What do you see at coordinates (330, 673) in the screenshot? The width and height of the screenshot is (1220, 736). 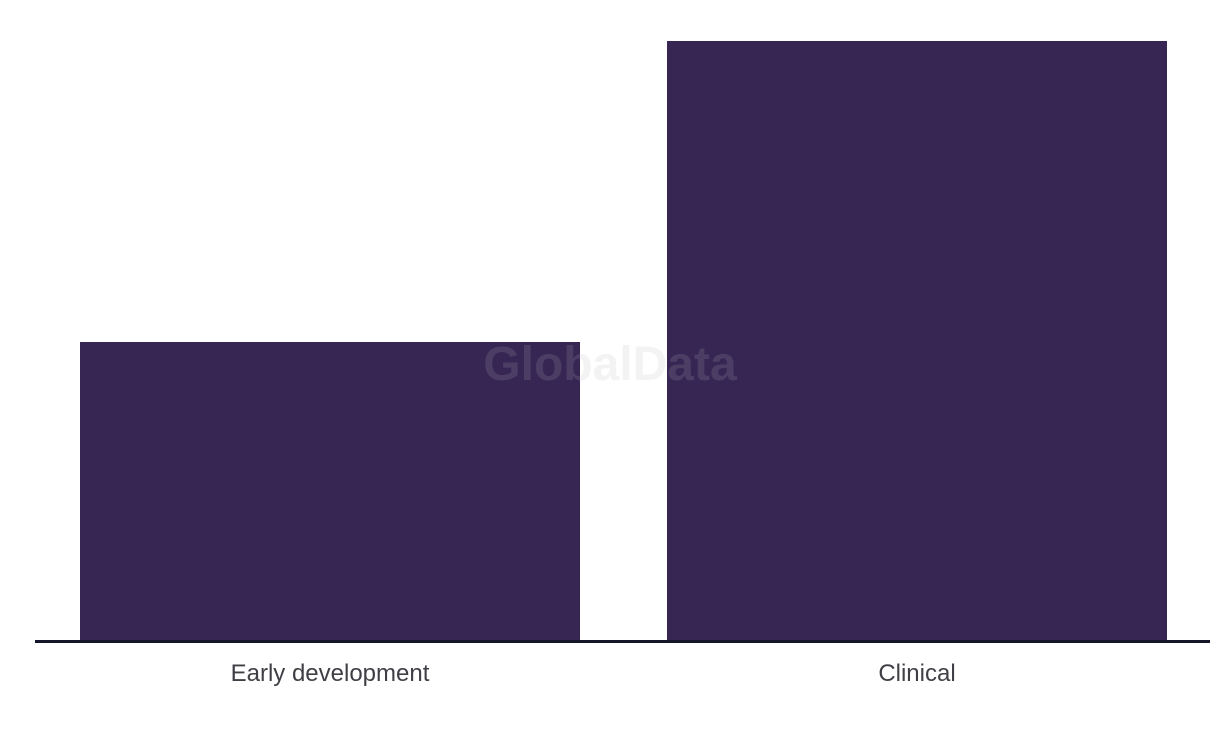 I see `x-tick-label-early-development: Early development` at bounding box center [330, 673].